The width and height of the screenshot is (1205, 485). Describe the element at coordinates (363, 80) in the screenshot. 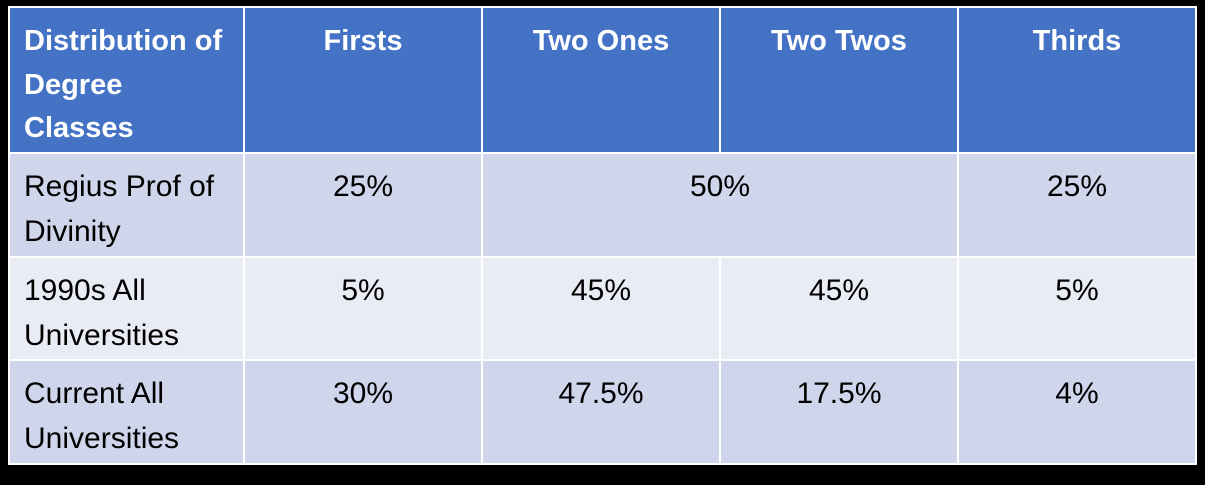

I see `col-header-firsts: Firsts` at that location.